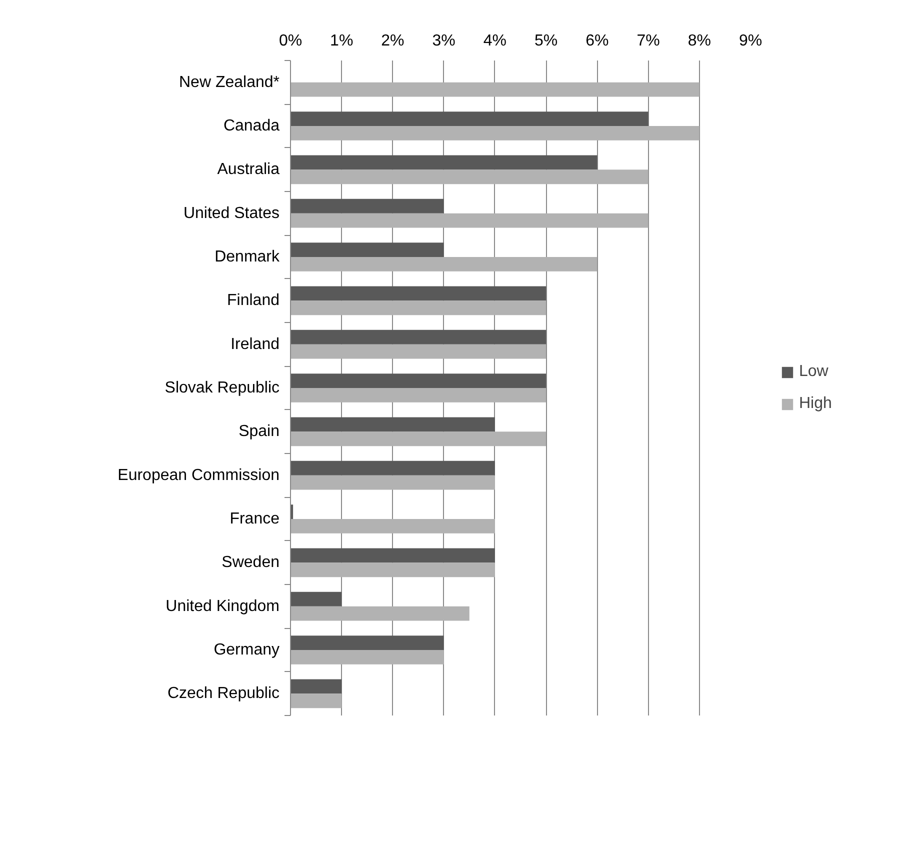 The image size is (910, 845). What do you see at coordinates (231, 213) in the screenshot?
I see `y-tick-label: United States` at bounding box center [231, 213].